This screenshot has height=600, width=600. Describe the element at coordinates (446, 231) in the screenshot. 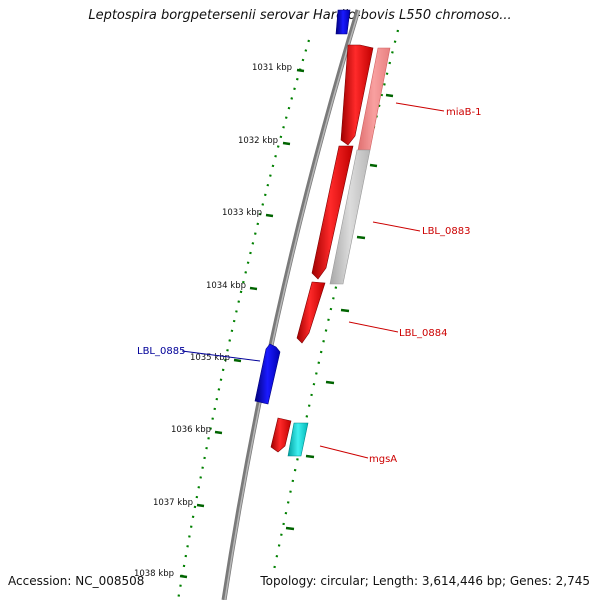

I see `gene-label-lbl-0883: LBL_0883` at that location.